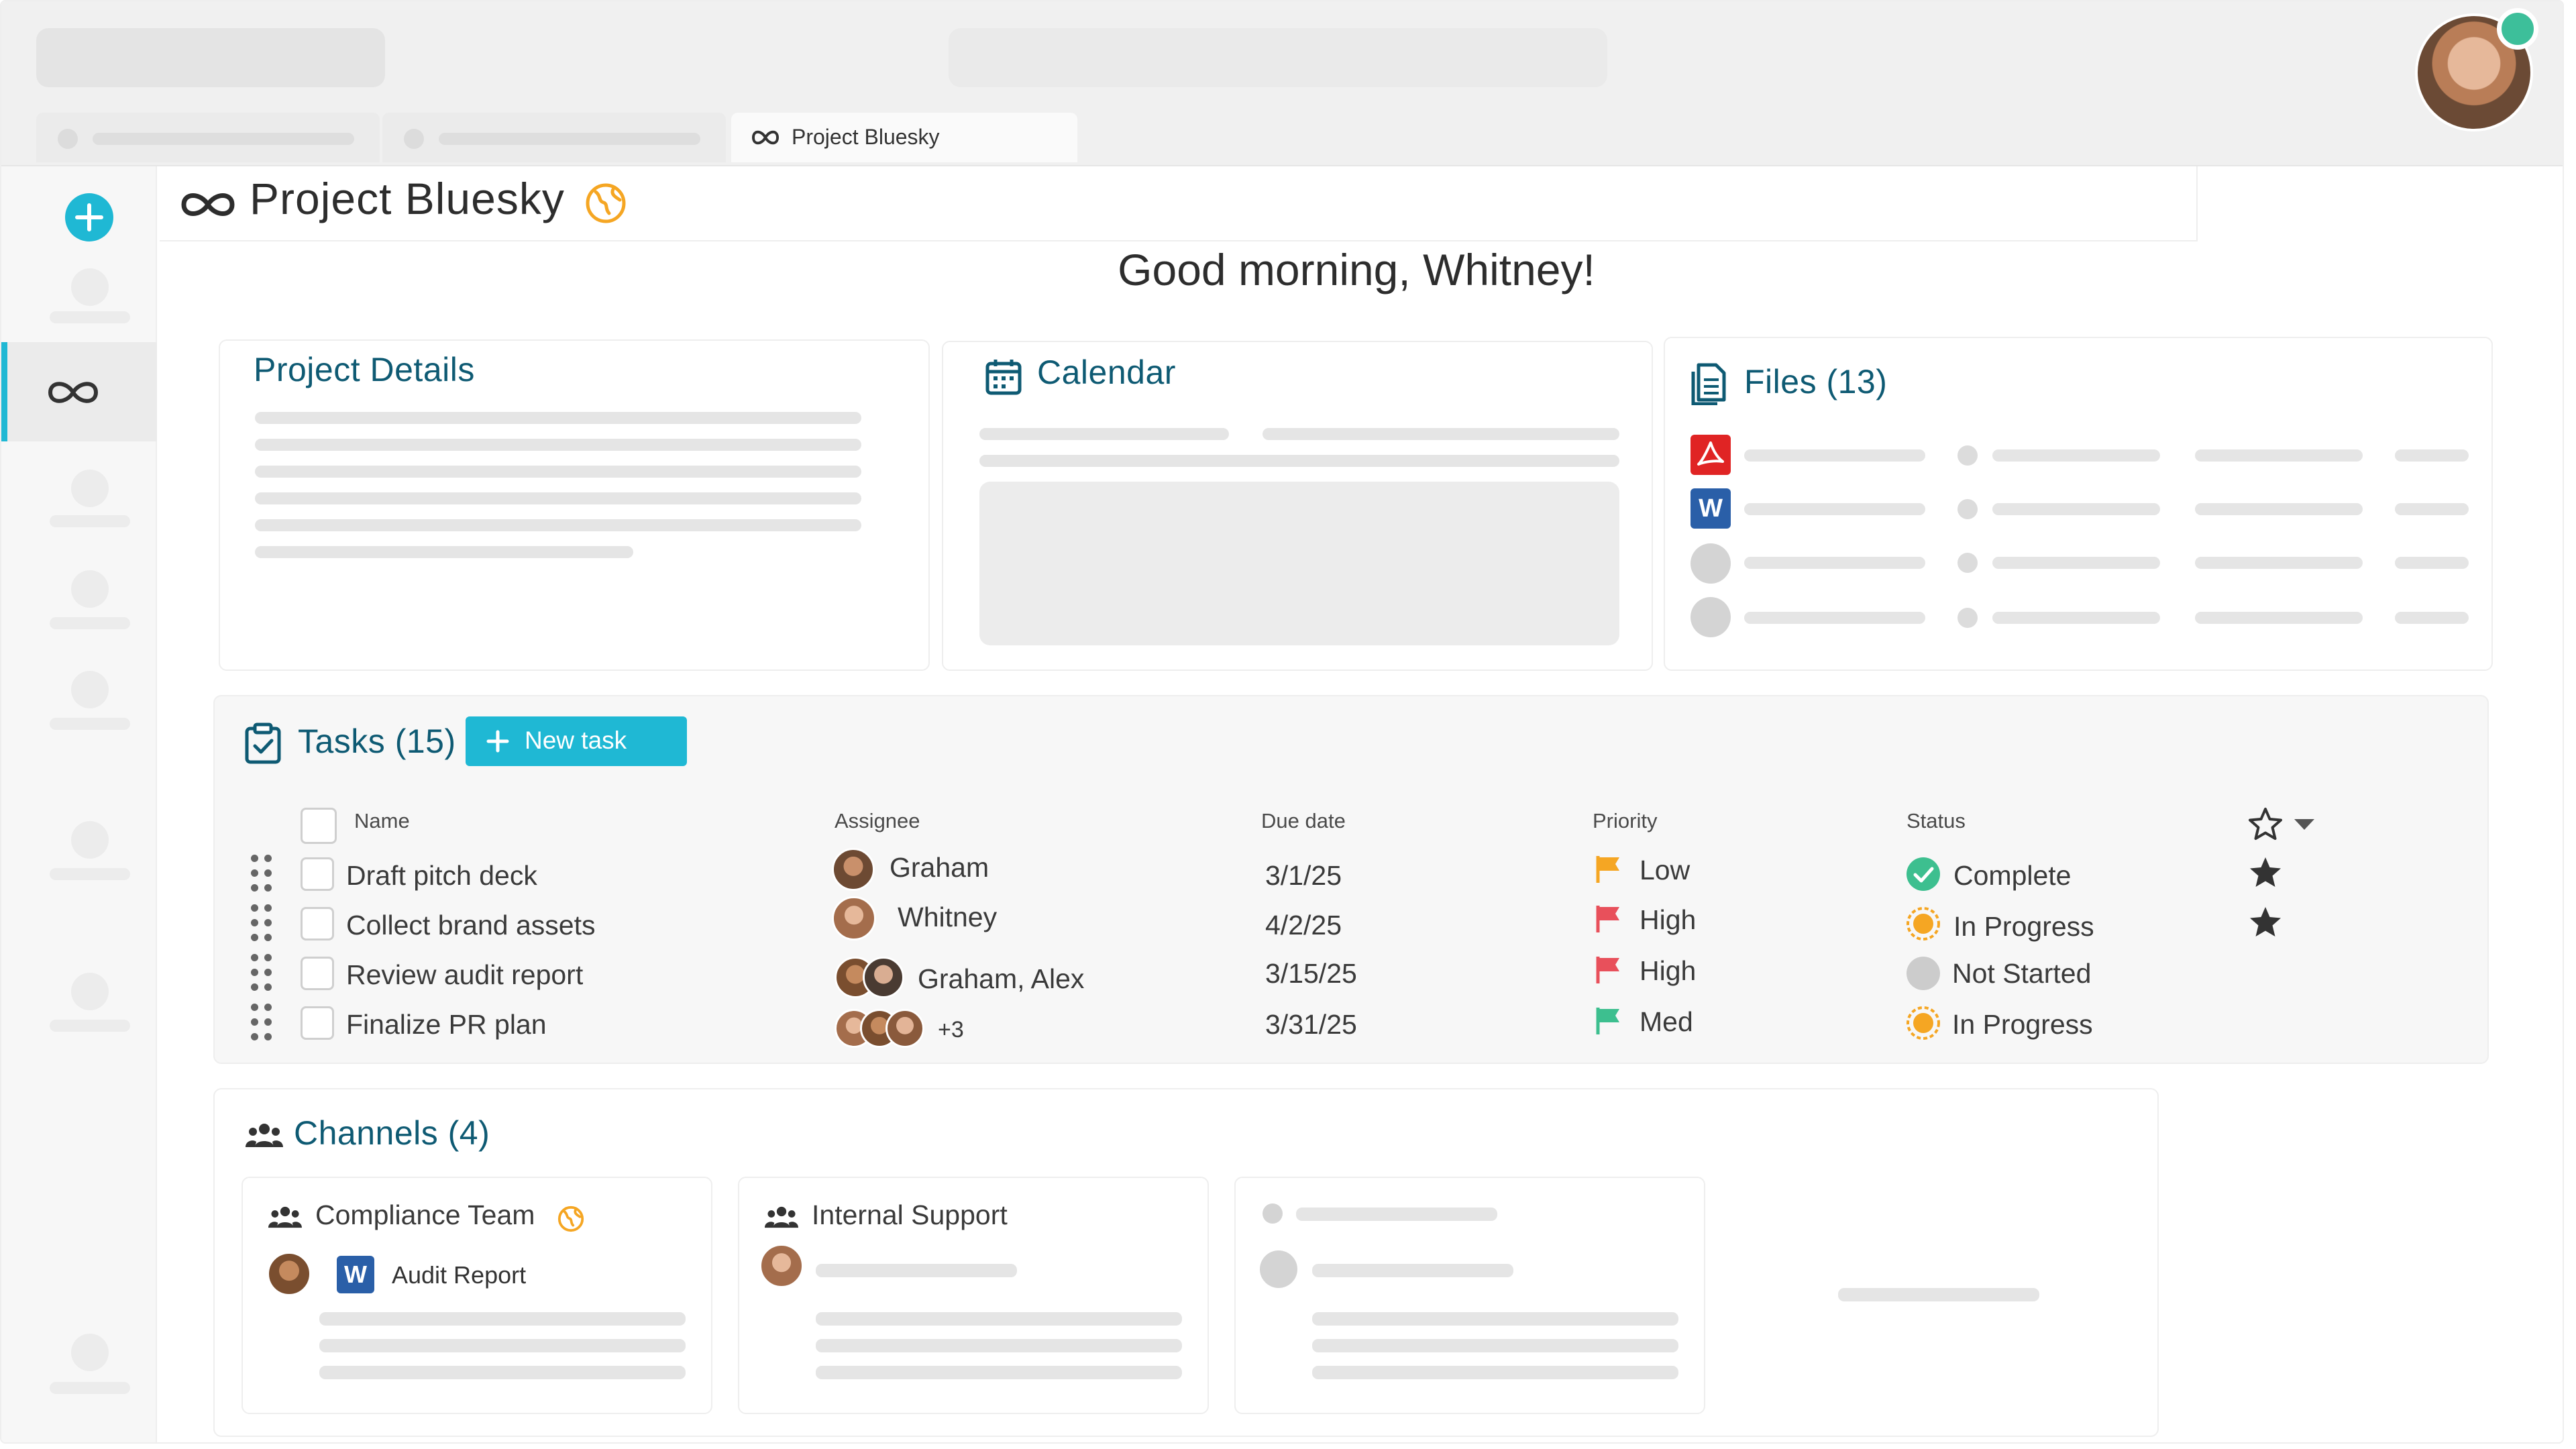  Describe the element at coordinates (1356, 269) in the screenshot. I see `greeting: Good morning, Whitney!` at that location.